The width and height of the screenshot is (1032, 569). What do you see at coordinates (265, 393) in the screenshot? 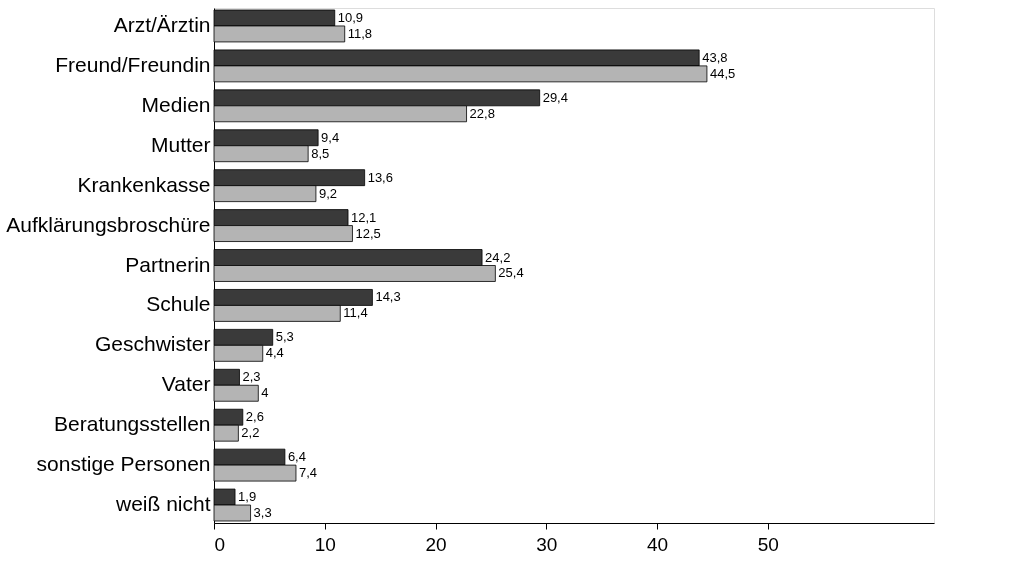
I see `data-label: 4` at bounding box center [265, 393].